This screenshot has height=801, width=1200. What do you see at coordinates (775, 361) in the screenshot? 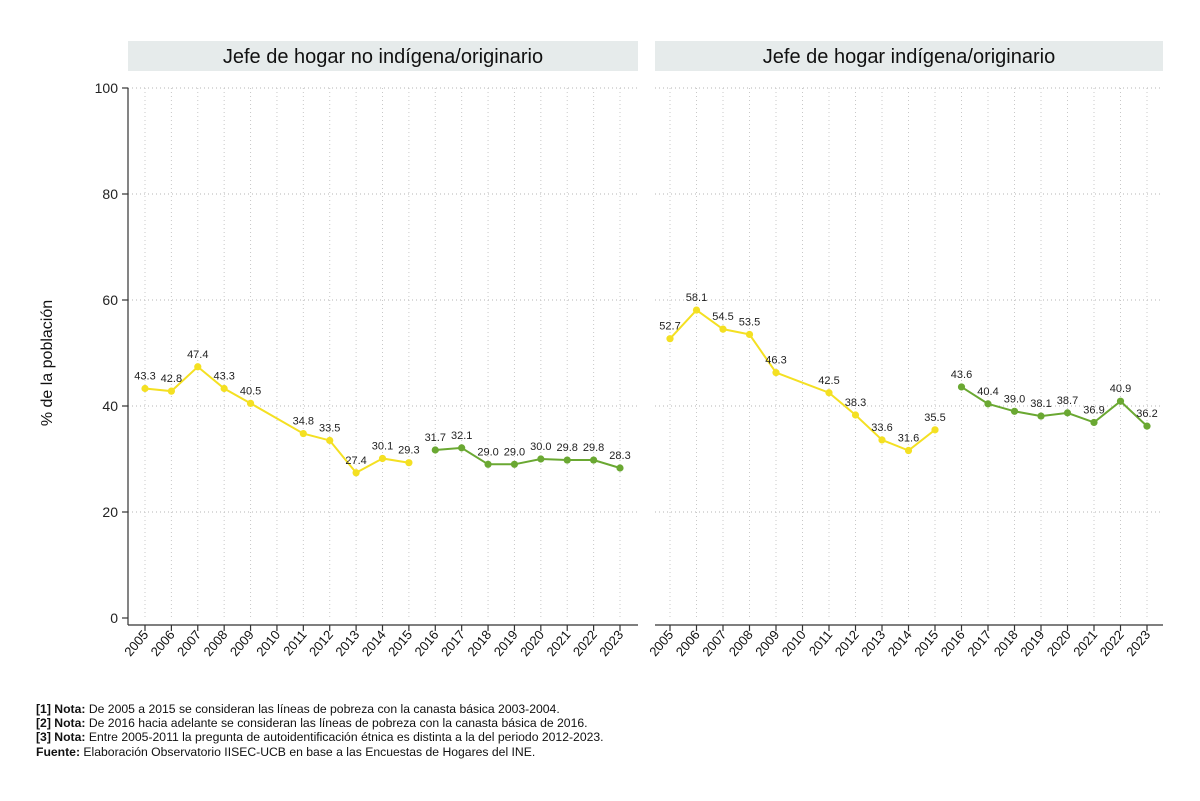
I see `data-label: 46.3` at bounding box center [775, 361].